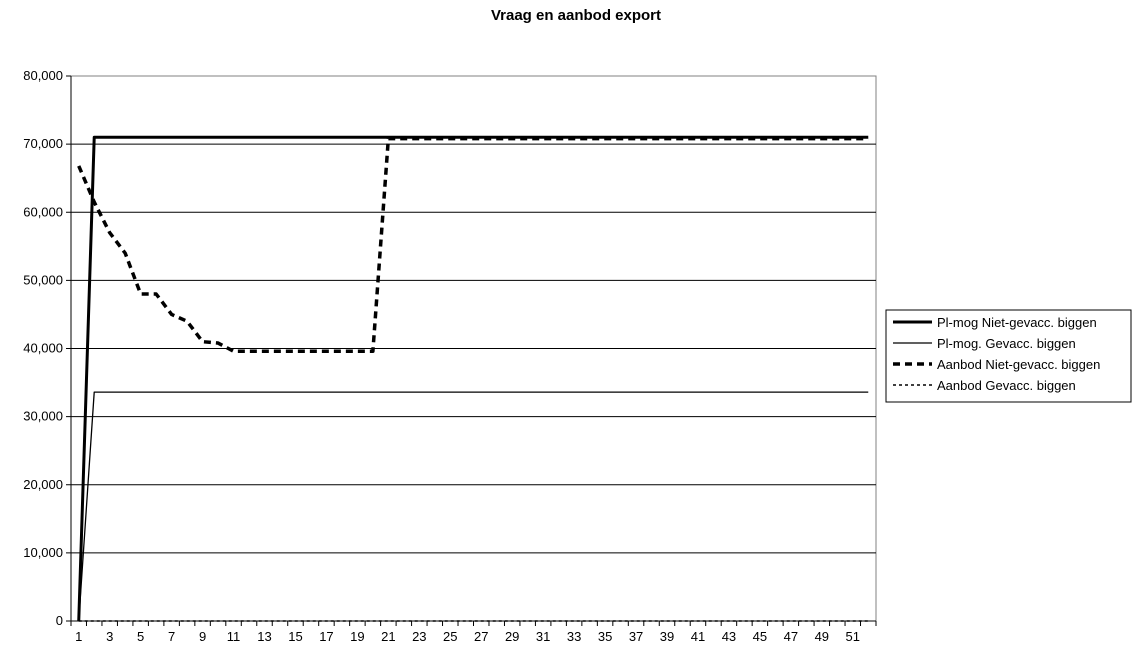 The height and width of the screenshot is (652, 1136). I want to click on x-tick-label: 31, so click(543, 636).